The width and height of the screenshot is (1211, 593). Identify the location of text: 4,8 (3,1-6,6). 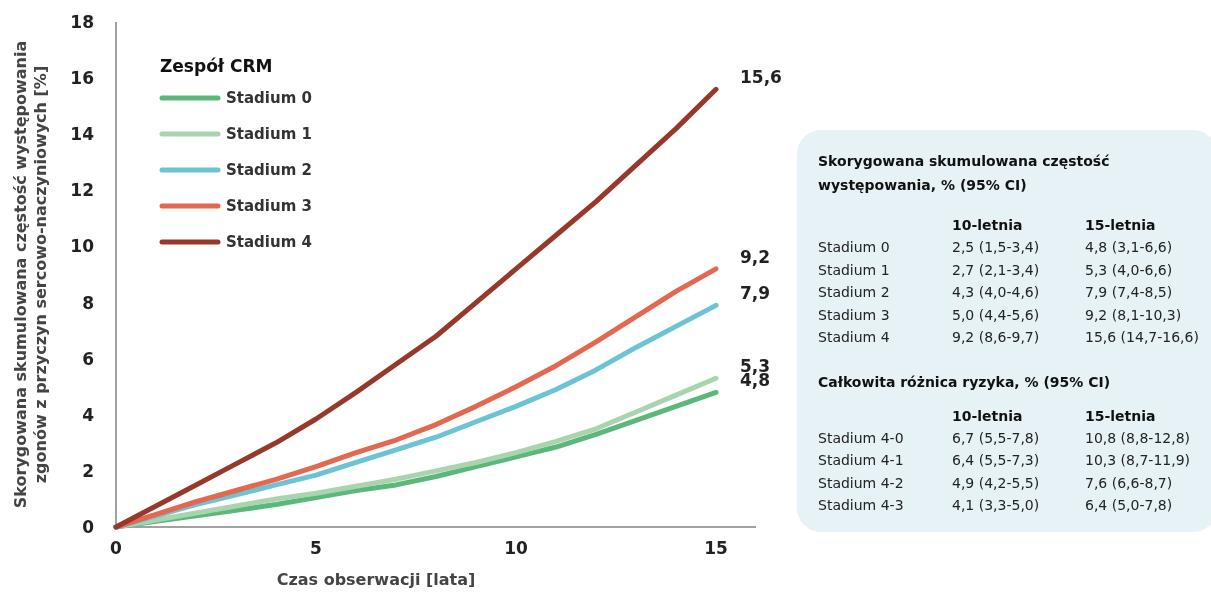
(1129, 247).